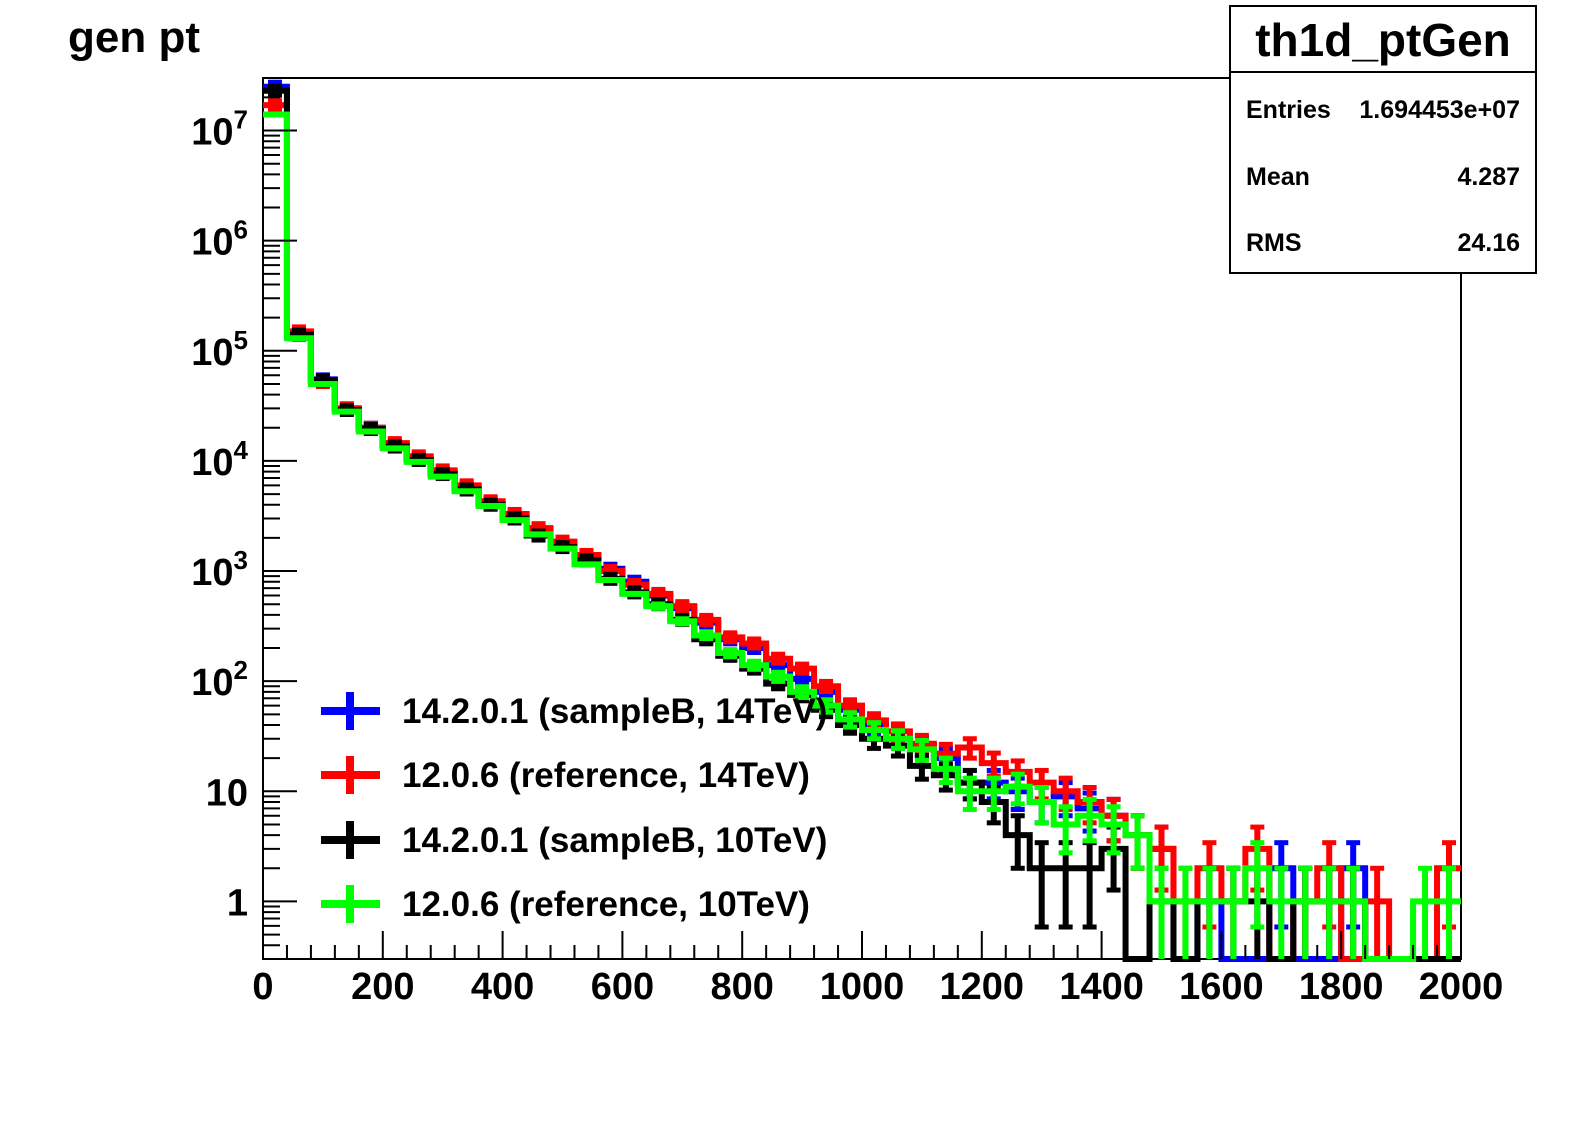 This screenshot has width=1575, height=1142. Describe the element at coordinates (1488, 177) in the screenshot. I see `stats-mean-value: 4.287` at that location.